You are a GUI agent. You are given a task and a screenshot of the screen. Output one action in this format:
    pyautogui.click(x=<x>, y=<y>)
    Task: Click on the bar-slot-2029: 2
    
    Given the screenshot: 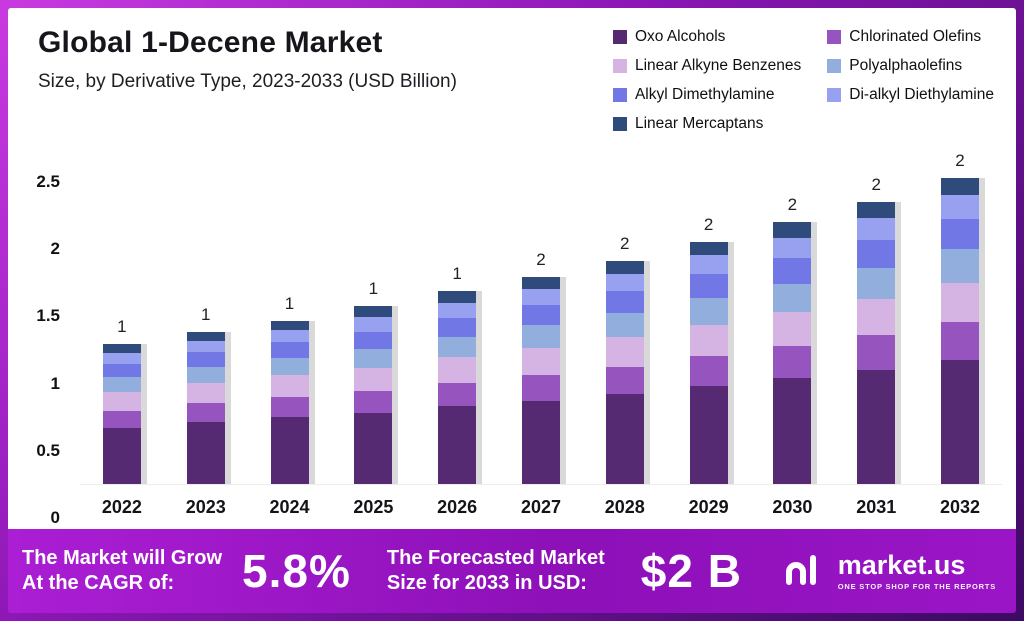 What is the action you would take?
    pyautogui.click(x=709, y=316)
    